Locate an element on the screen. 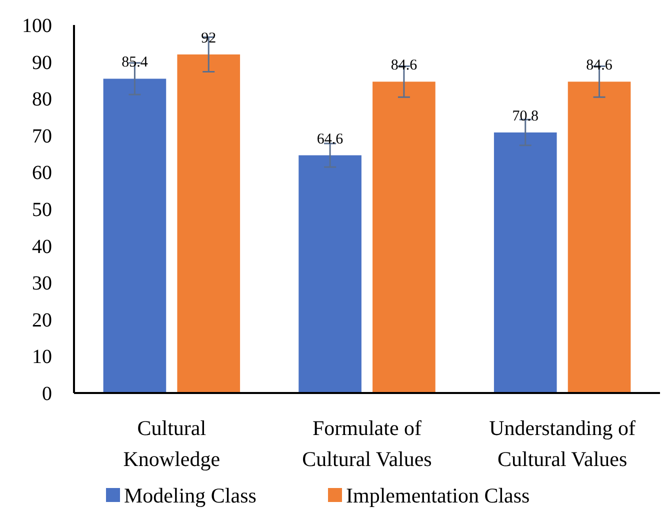  y-tick-label: 40 is located at coordinates (42, 247).